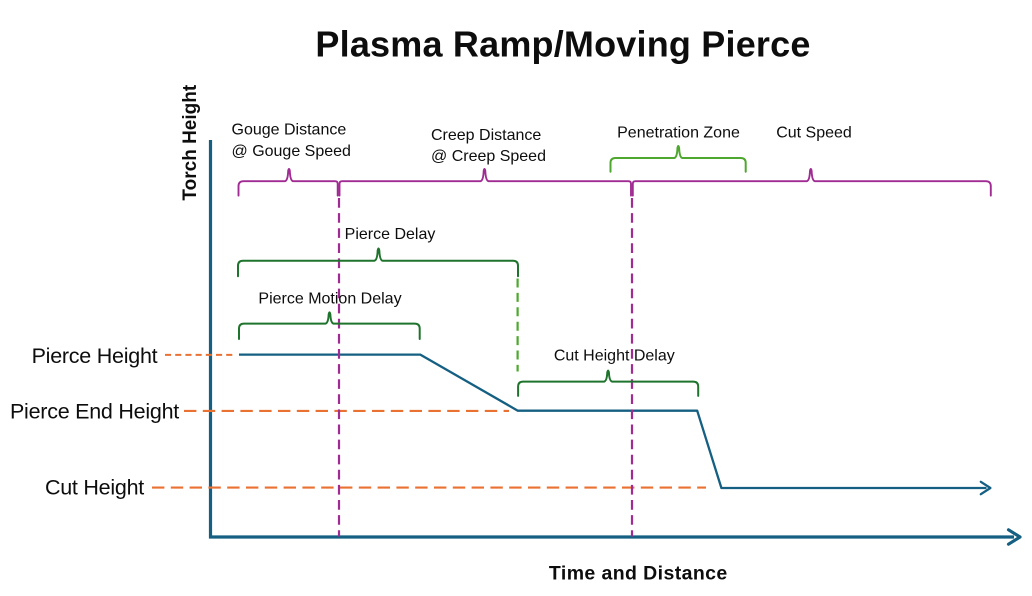  I want to click on svg-text: @ Creep Speed, so click(488, 156).